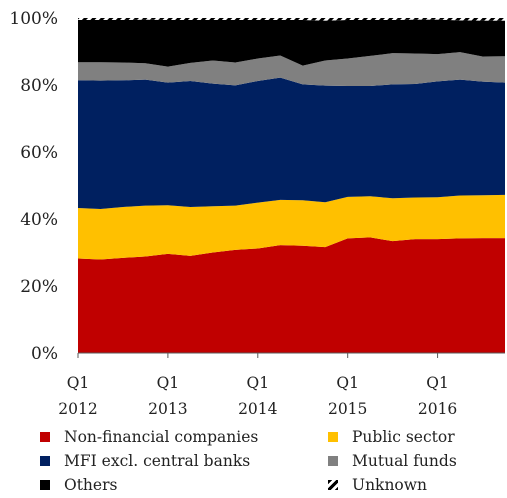  Describe the element at coordinates (39, 287) in the screenshot. I see `y-tick-label: 20%` at that location.